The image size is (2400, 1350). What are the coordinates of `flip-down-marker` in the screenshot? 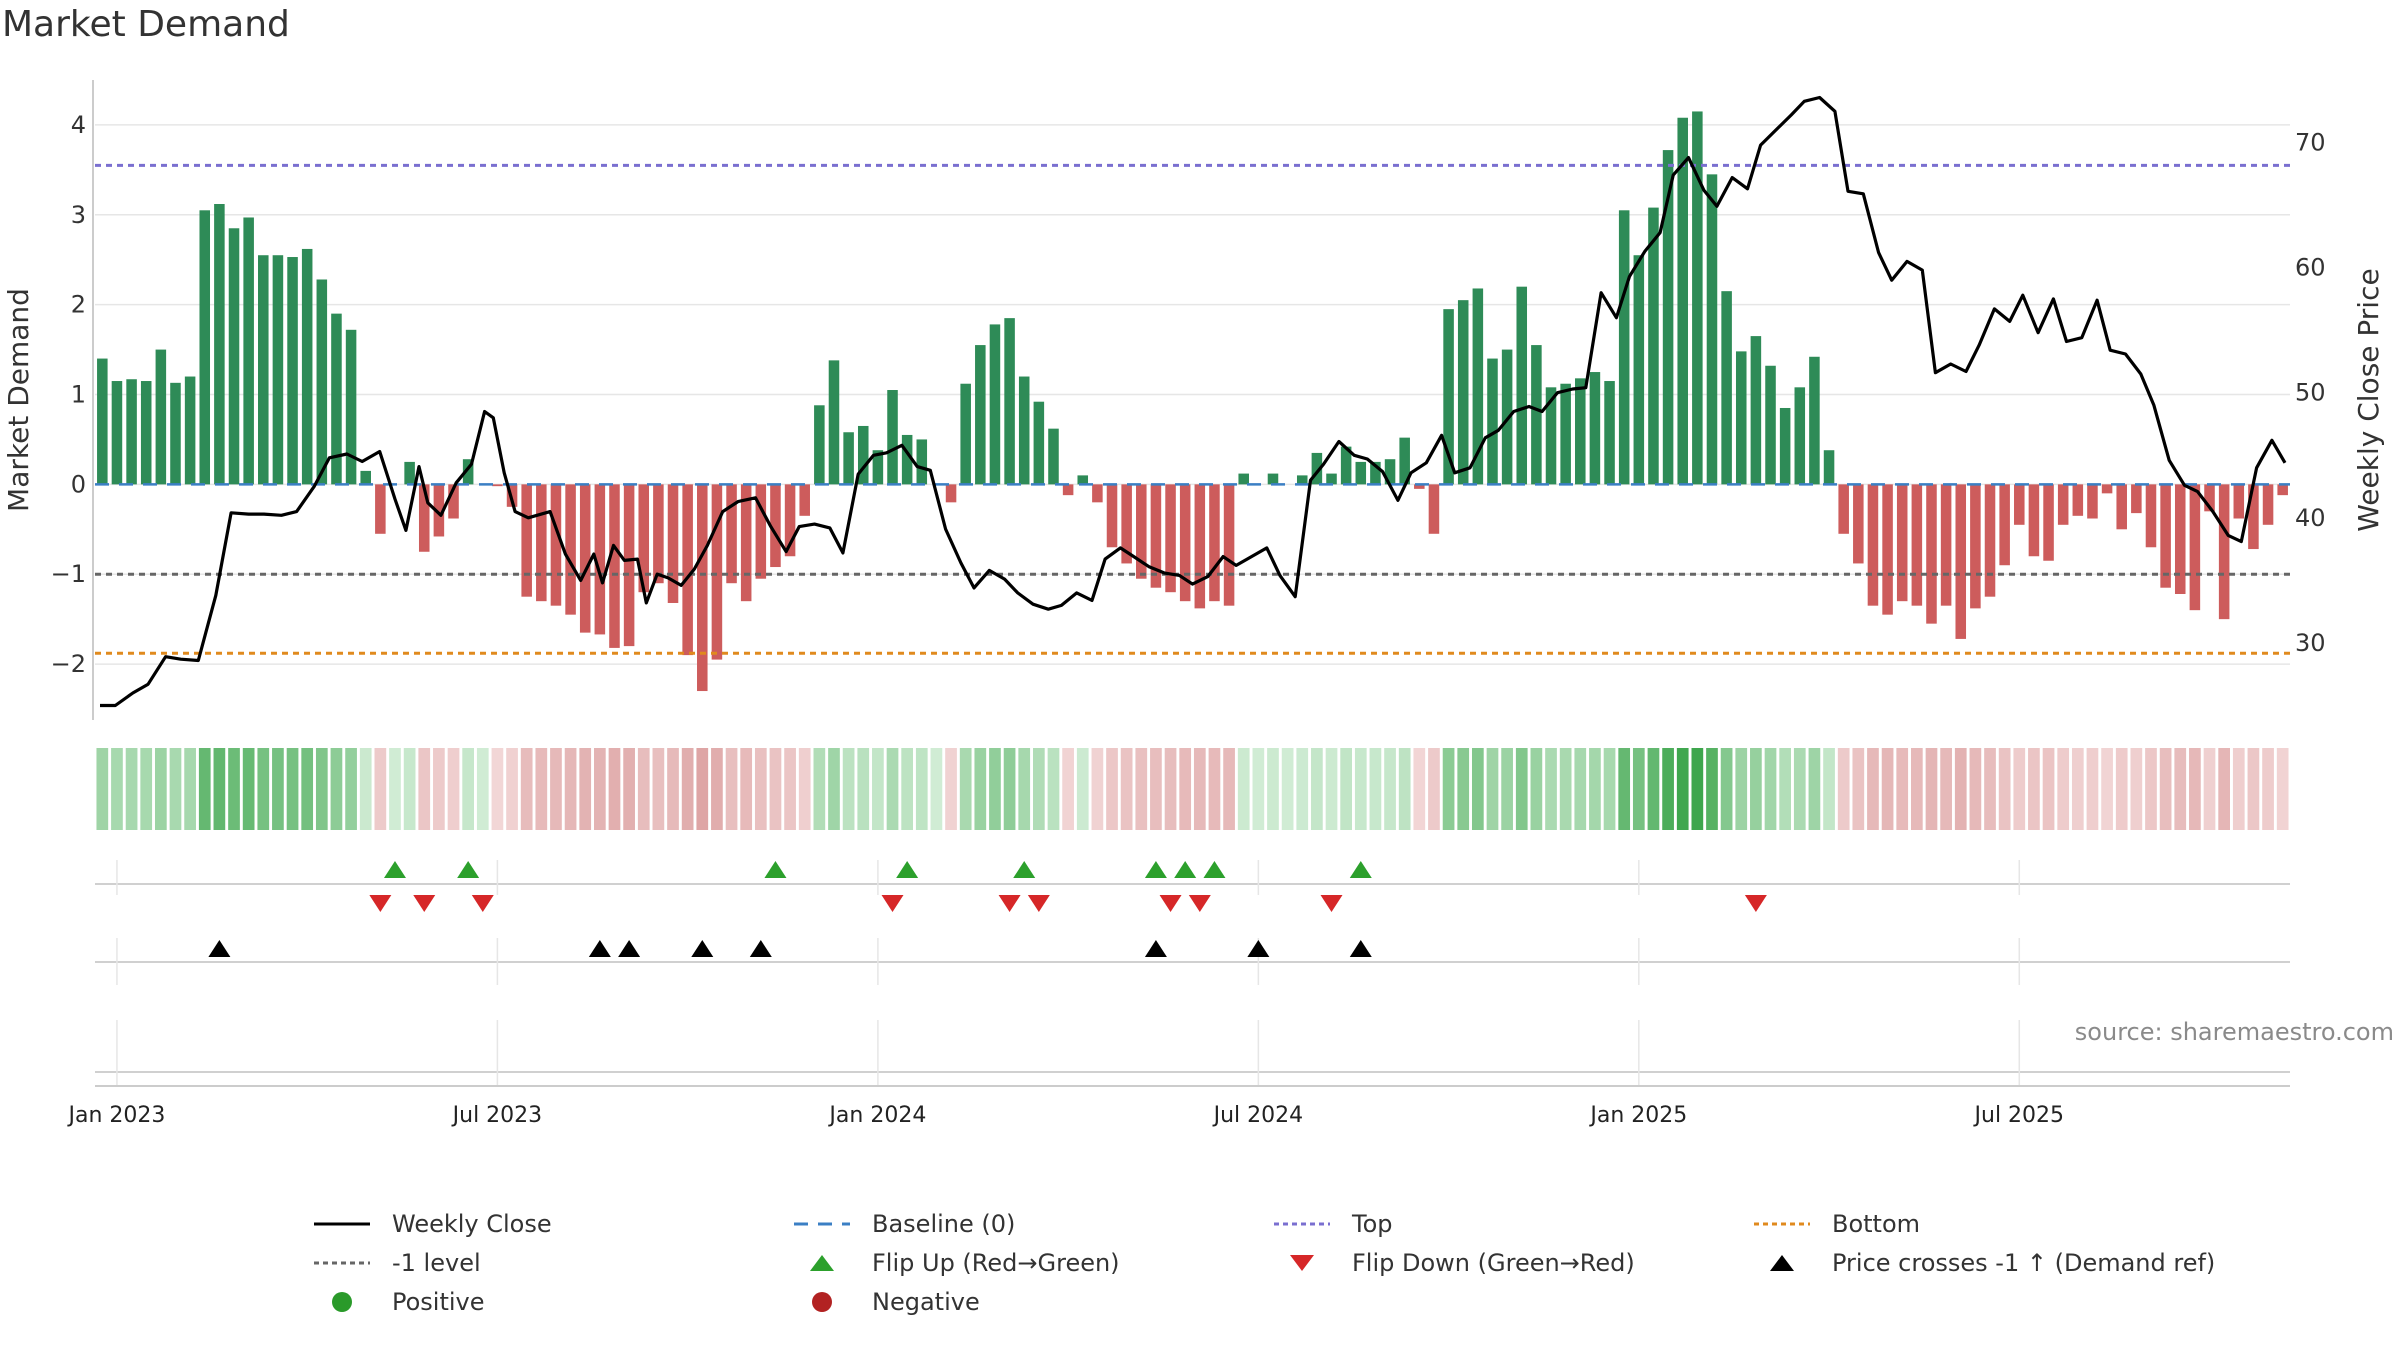 It's located at (892, 903).